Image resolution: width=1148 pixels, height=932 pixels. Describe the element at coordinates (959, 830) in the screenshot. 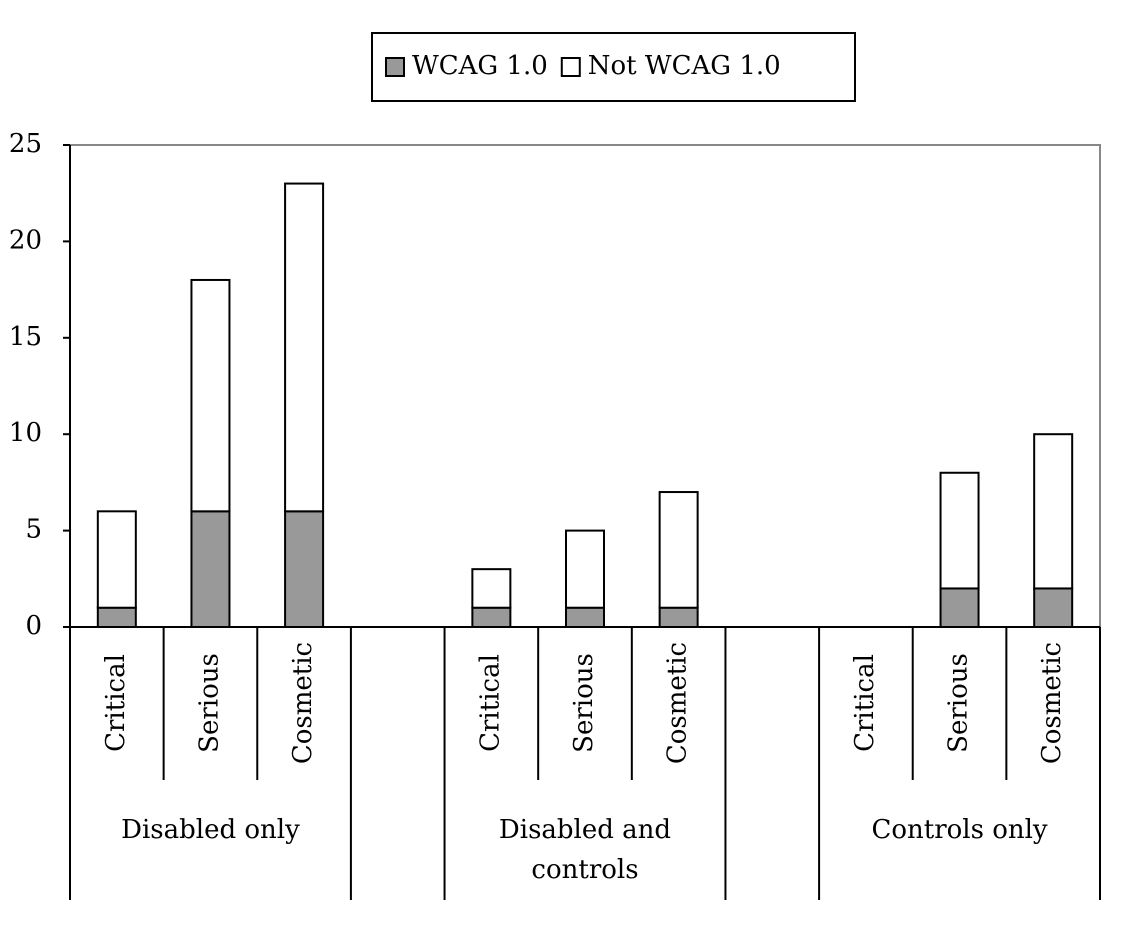

I see `group-label: Controls only` at that location.